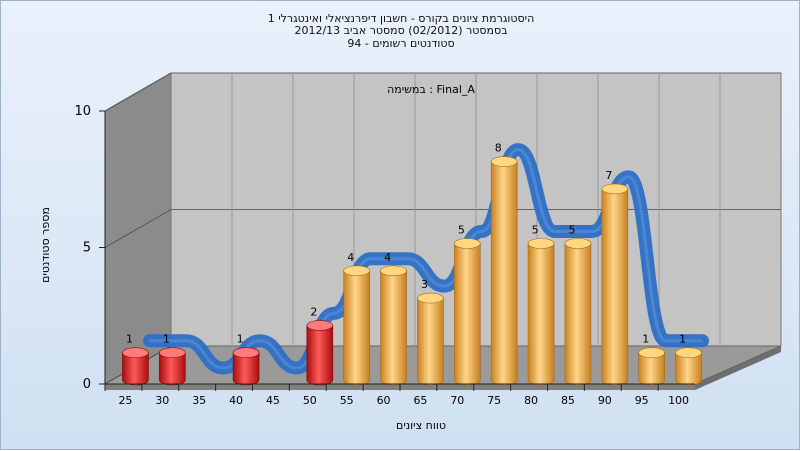 The height and width of the screenshot is (451, 800). Describe the element at coordinates (87, 248) in the screenshot. I see `y-tick-label: 5` at that location.